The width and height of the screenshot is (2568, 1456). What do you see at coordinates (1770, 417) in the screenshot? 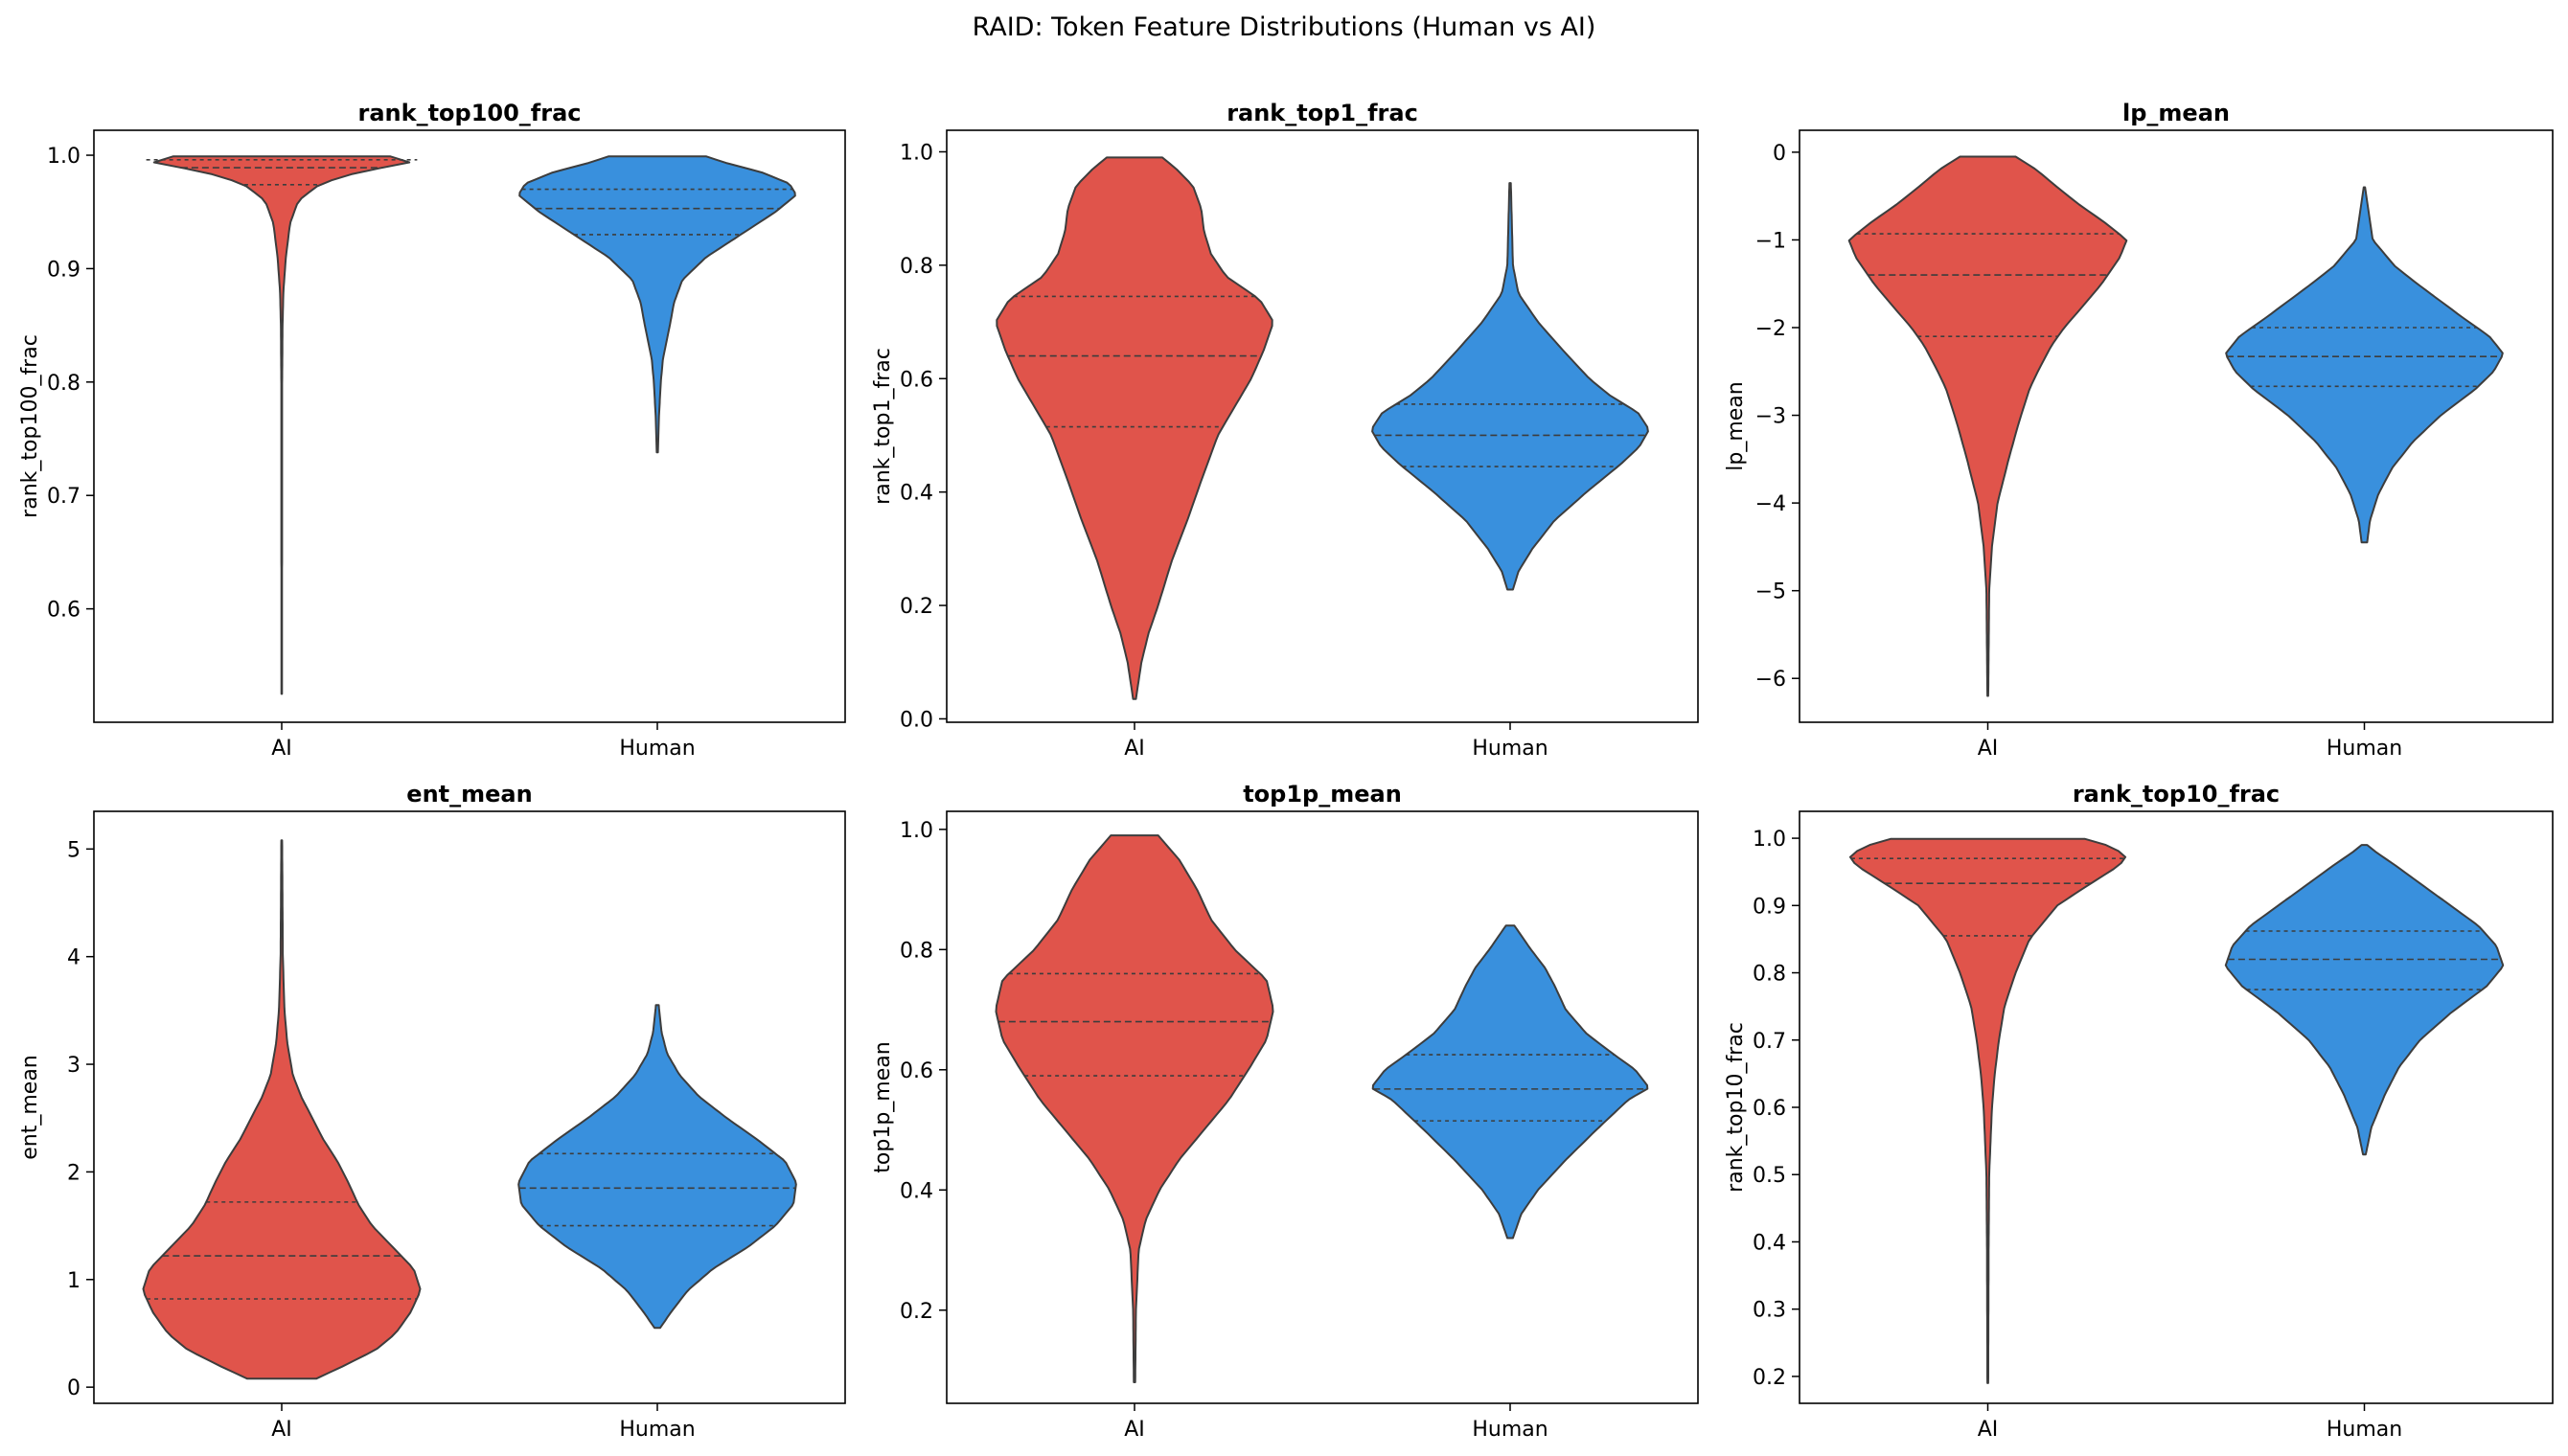
I see `y-tick-label: −3` at bounding box center [1770, 417].